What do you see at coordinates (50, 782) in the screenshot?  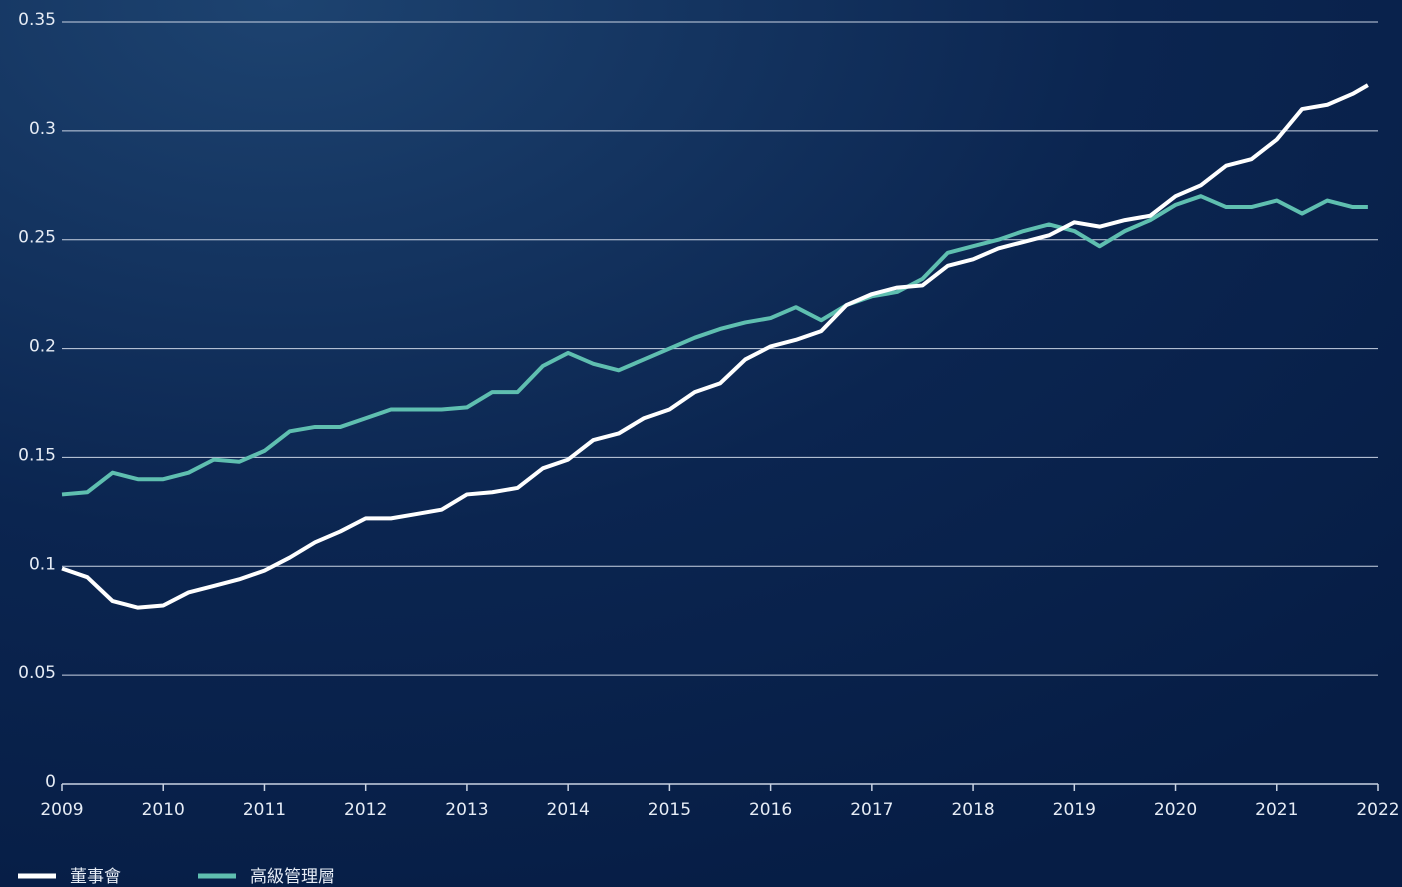 I see `y-tick-label: 0` at bounding box center [50, 782].